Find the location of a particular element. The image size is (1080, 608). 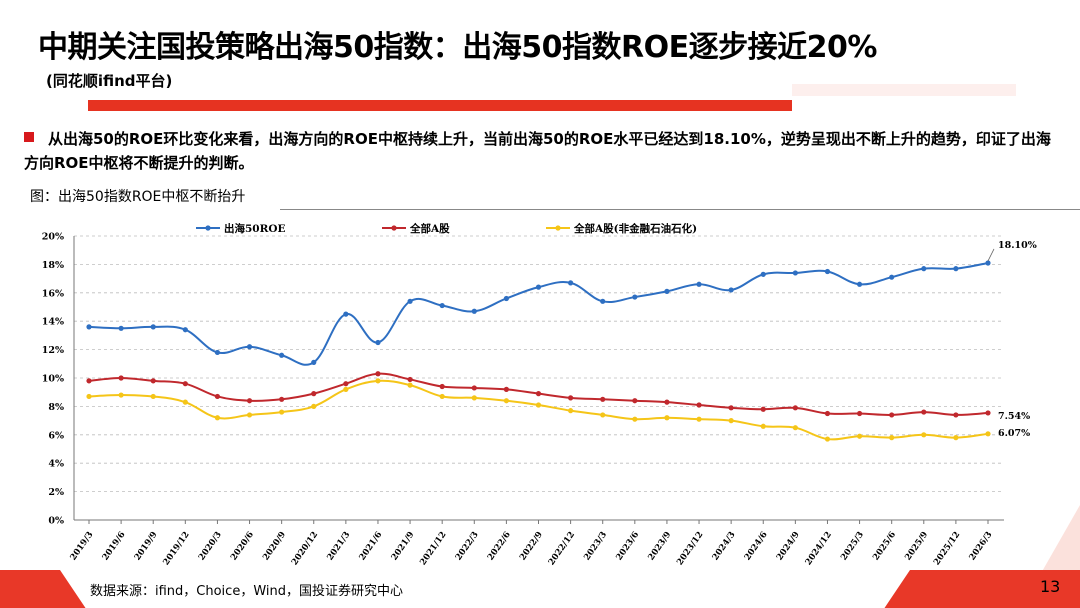

caption-divider is located at coordinates (680, 209).